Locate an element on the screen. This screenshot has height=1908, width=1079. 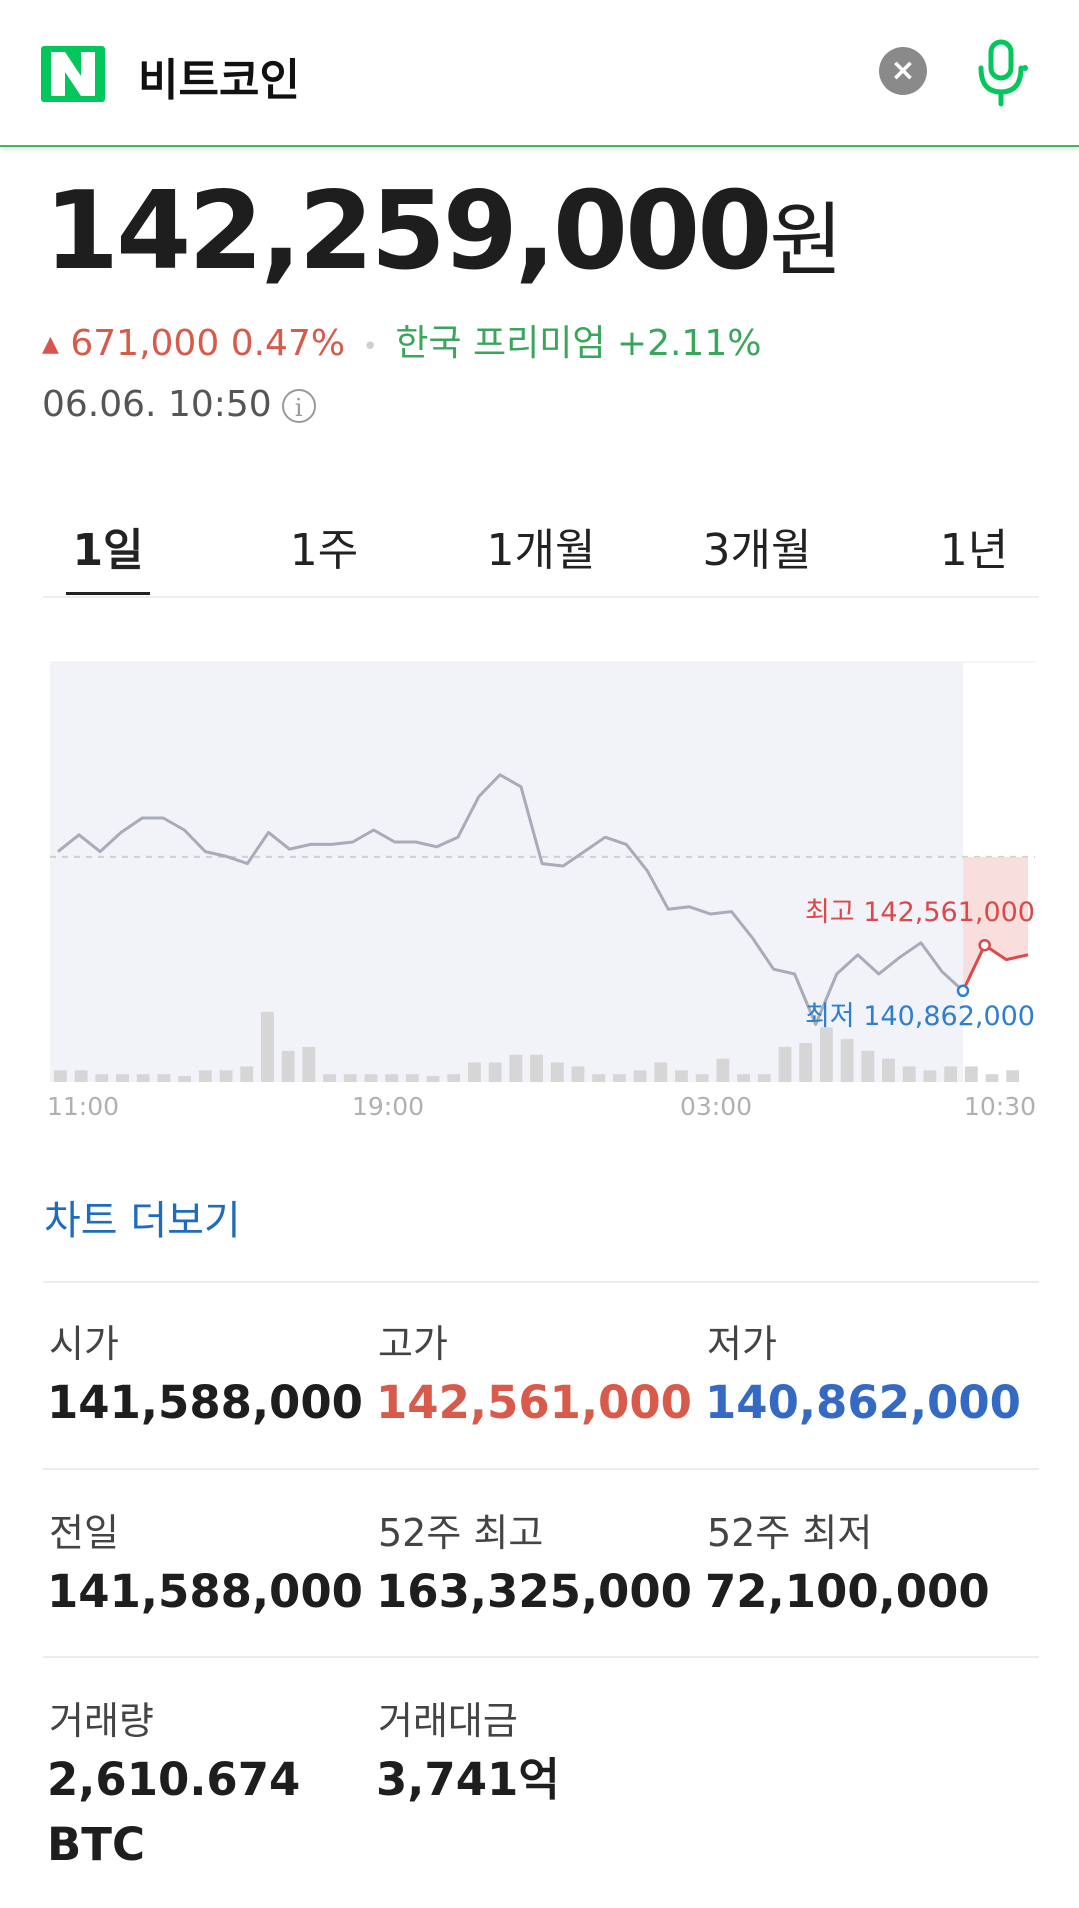
korea-premium: 한국 프리미엄 +2.11% is located at coordinates (578, 343).